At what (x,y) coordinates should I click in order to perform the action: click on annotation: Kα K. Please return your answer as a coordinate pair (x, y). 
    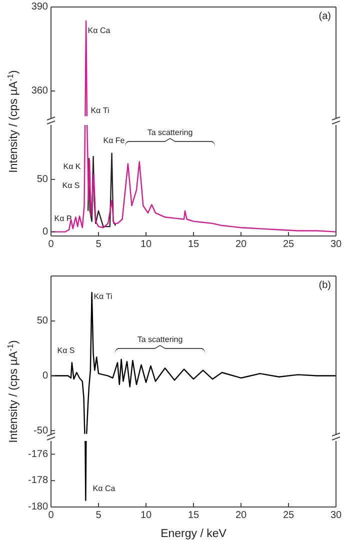
    Looking at the image, I should click on (72, 167).